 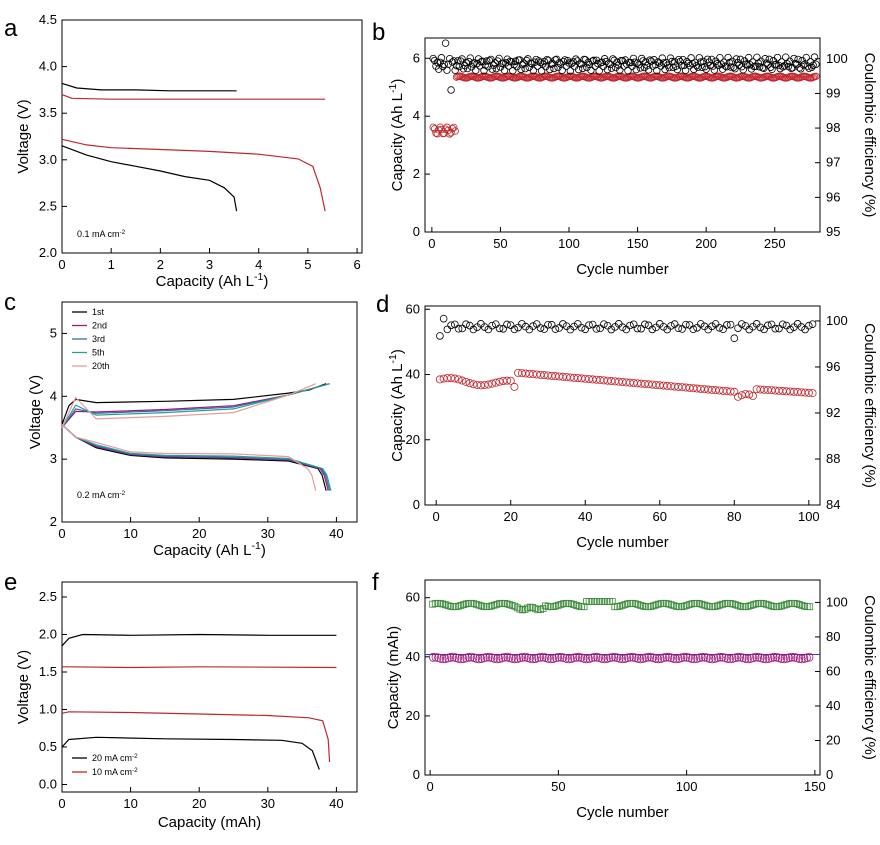 I want to click on x-tick-label-e: 0, so click(x=61, y=803).